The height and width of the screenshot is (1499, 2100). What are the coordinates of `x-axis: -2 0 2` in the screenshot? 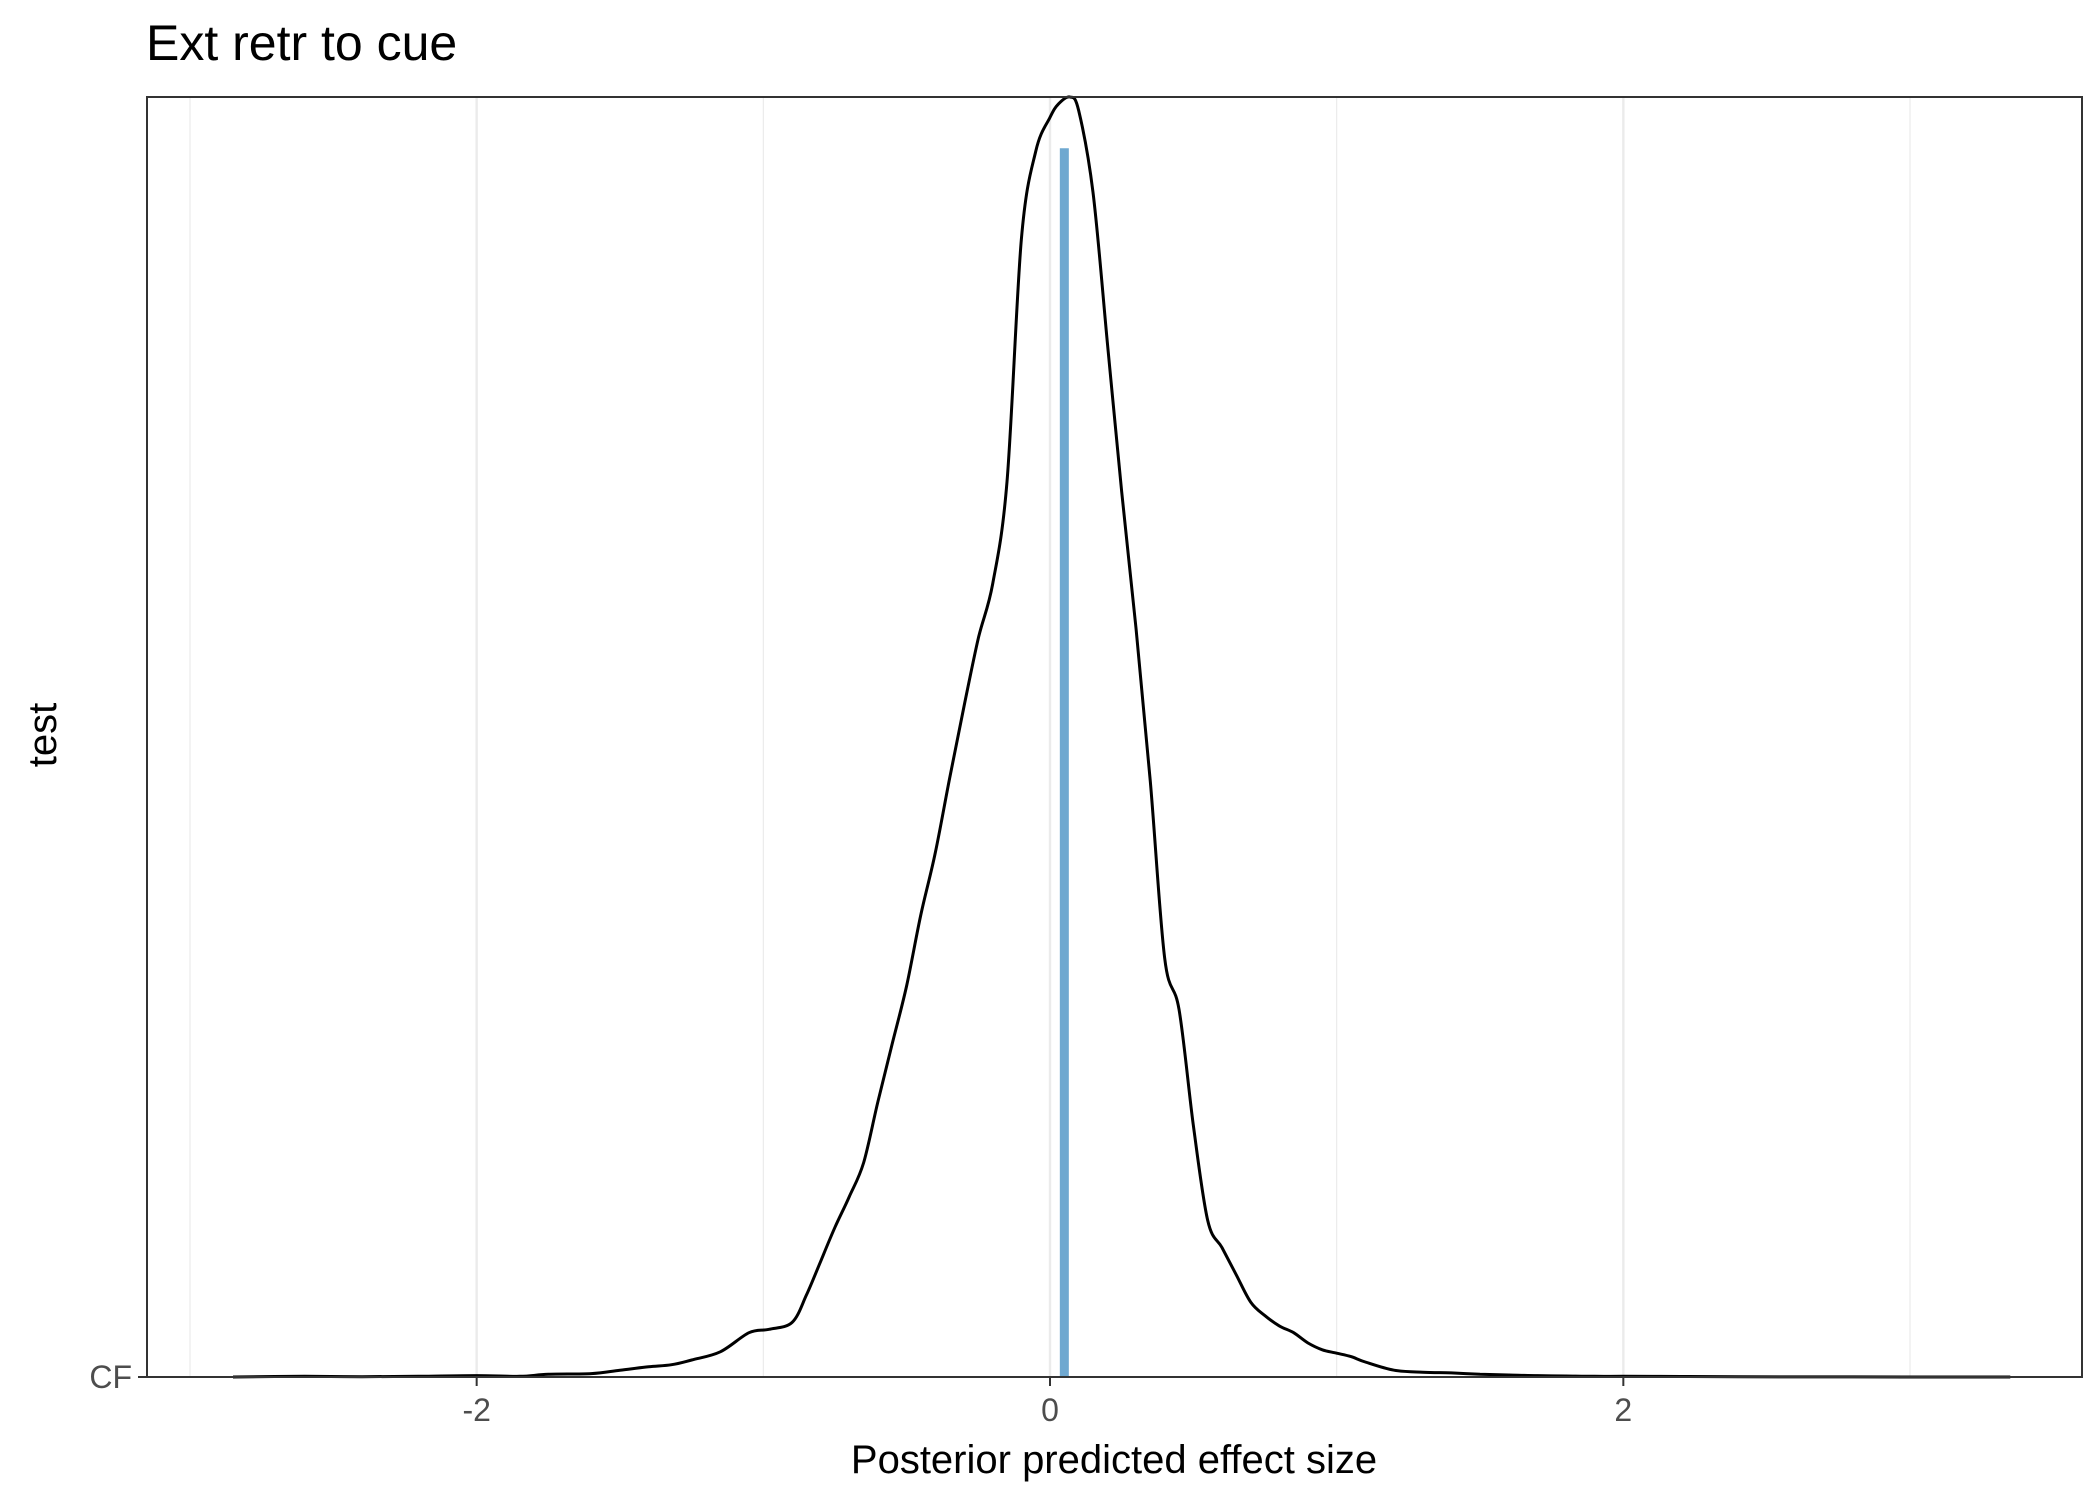 It's located at (1047, 1402).